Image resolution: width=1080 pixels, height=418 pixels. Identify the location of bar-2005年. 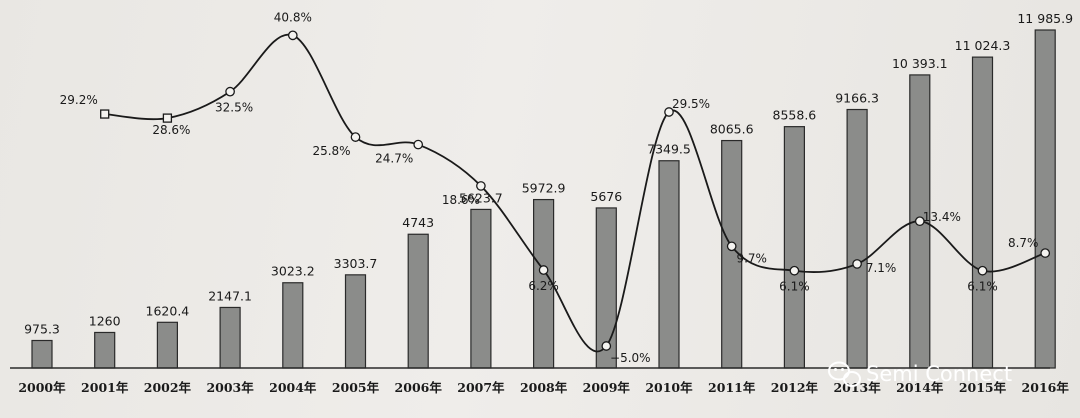
(355, 321).